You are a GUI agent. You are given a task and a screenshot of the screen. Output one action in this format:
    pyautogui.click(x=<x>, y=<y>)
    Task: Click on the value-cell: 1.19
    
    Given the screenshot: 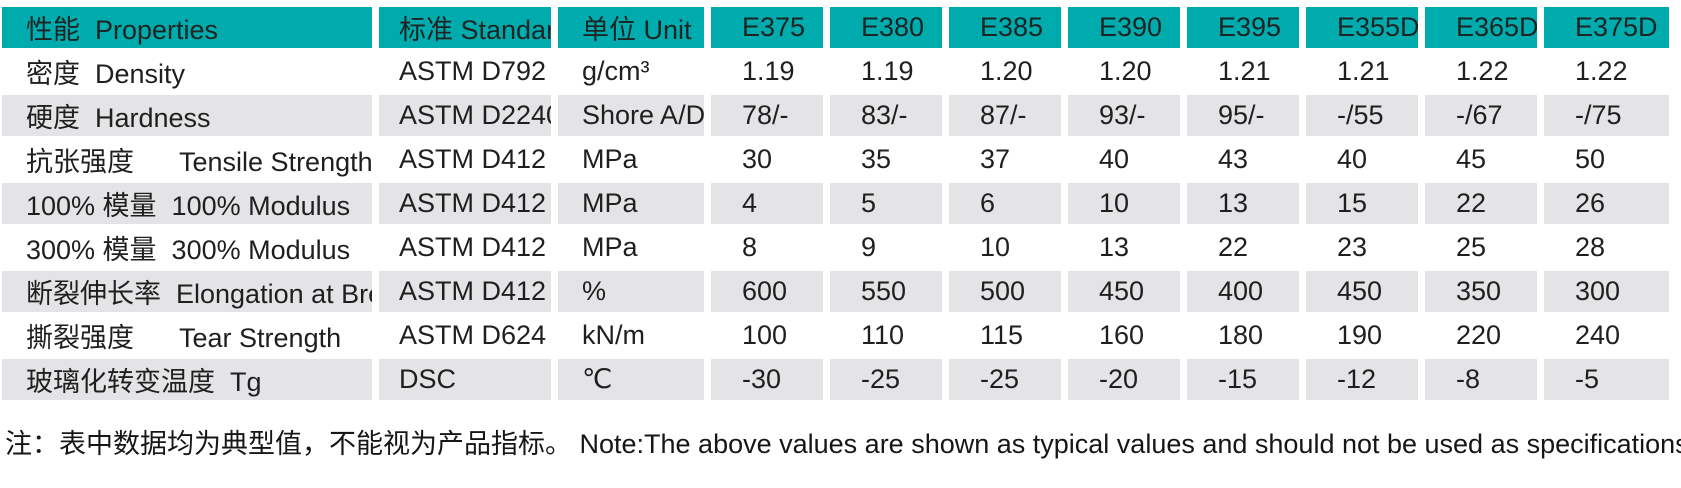 What is the action you would take?
    pyautogui.click(x=887, y=71)
    